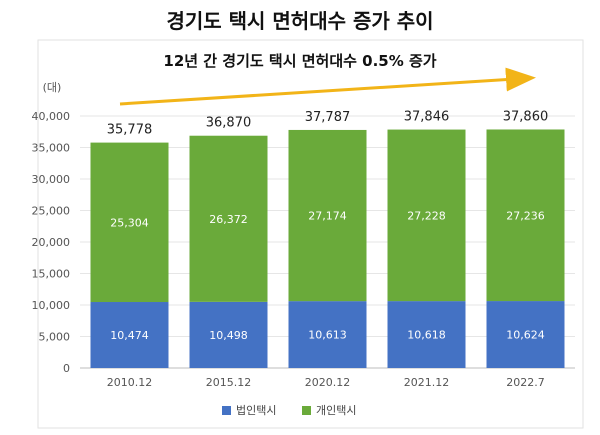  Describe the element at coordinates (51, 274) in the screenshot. I see `y-tick-label: 15,000` at that location.